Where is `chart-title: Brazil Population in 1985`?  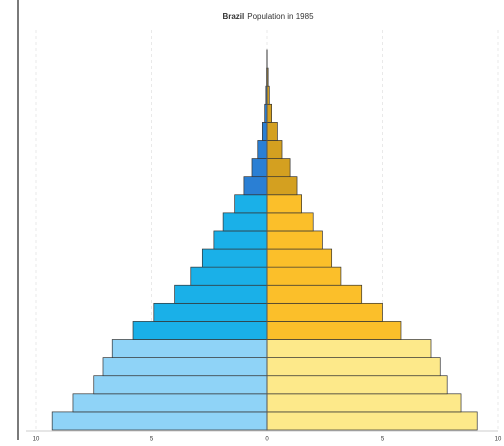 chart-title: Brazil Population in 1985 is located at coordinates (268, 16).